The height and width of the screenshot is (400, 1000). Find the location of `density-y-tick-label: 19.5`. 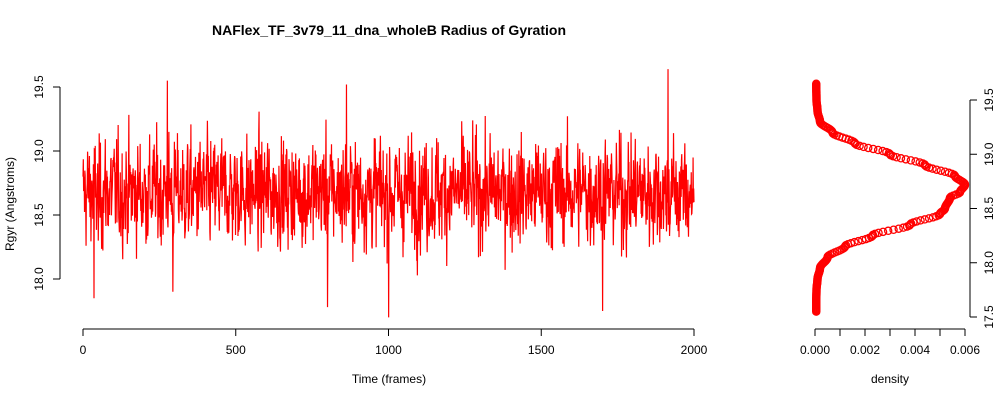

density-y-tick-label: 19.5 is located at coordinates (989, 100).